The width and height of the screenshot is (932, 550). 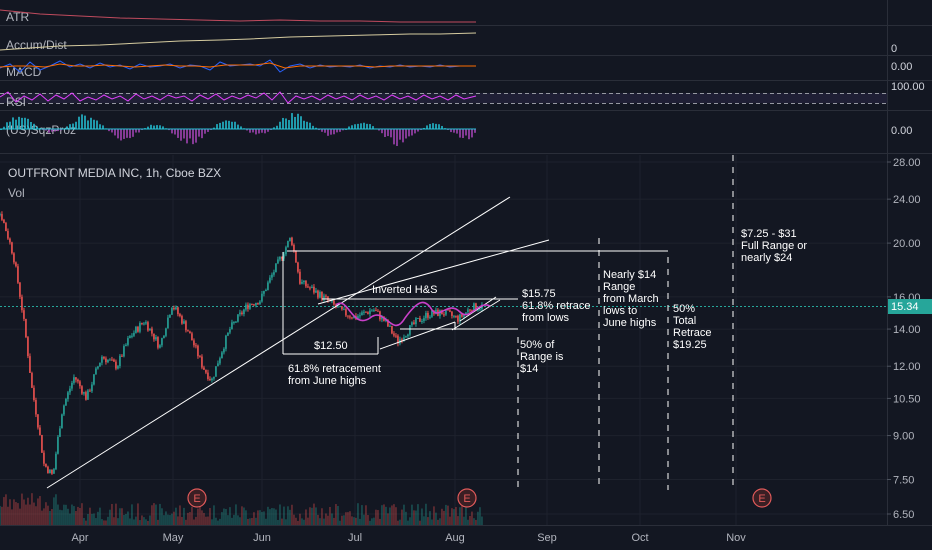 I want to click on note-price-1575: $15.75, so click(x=539, y=294).